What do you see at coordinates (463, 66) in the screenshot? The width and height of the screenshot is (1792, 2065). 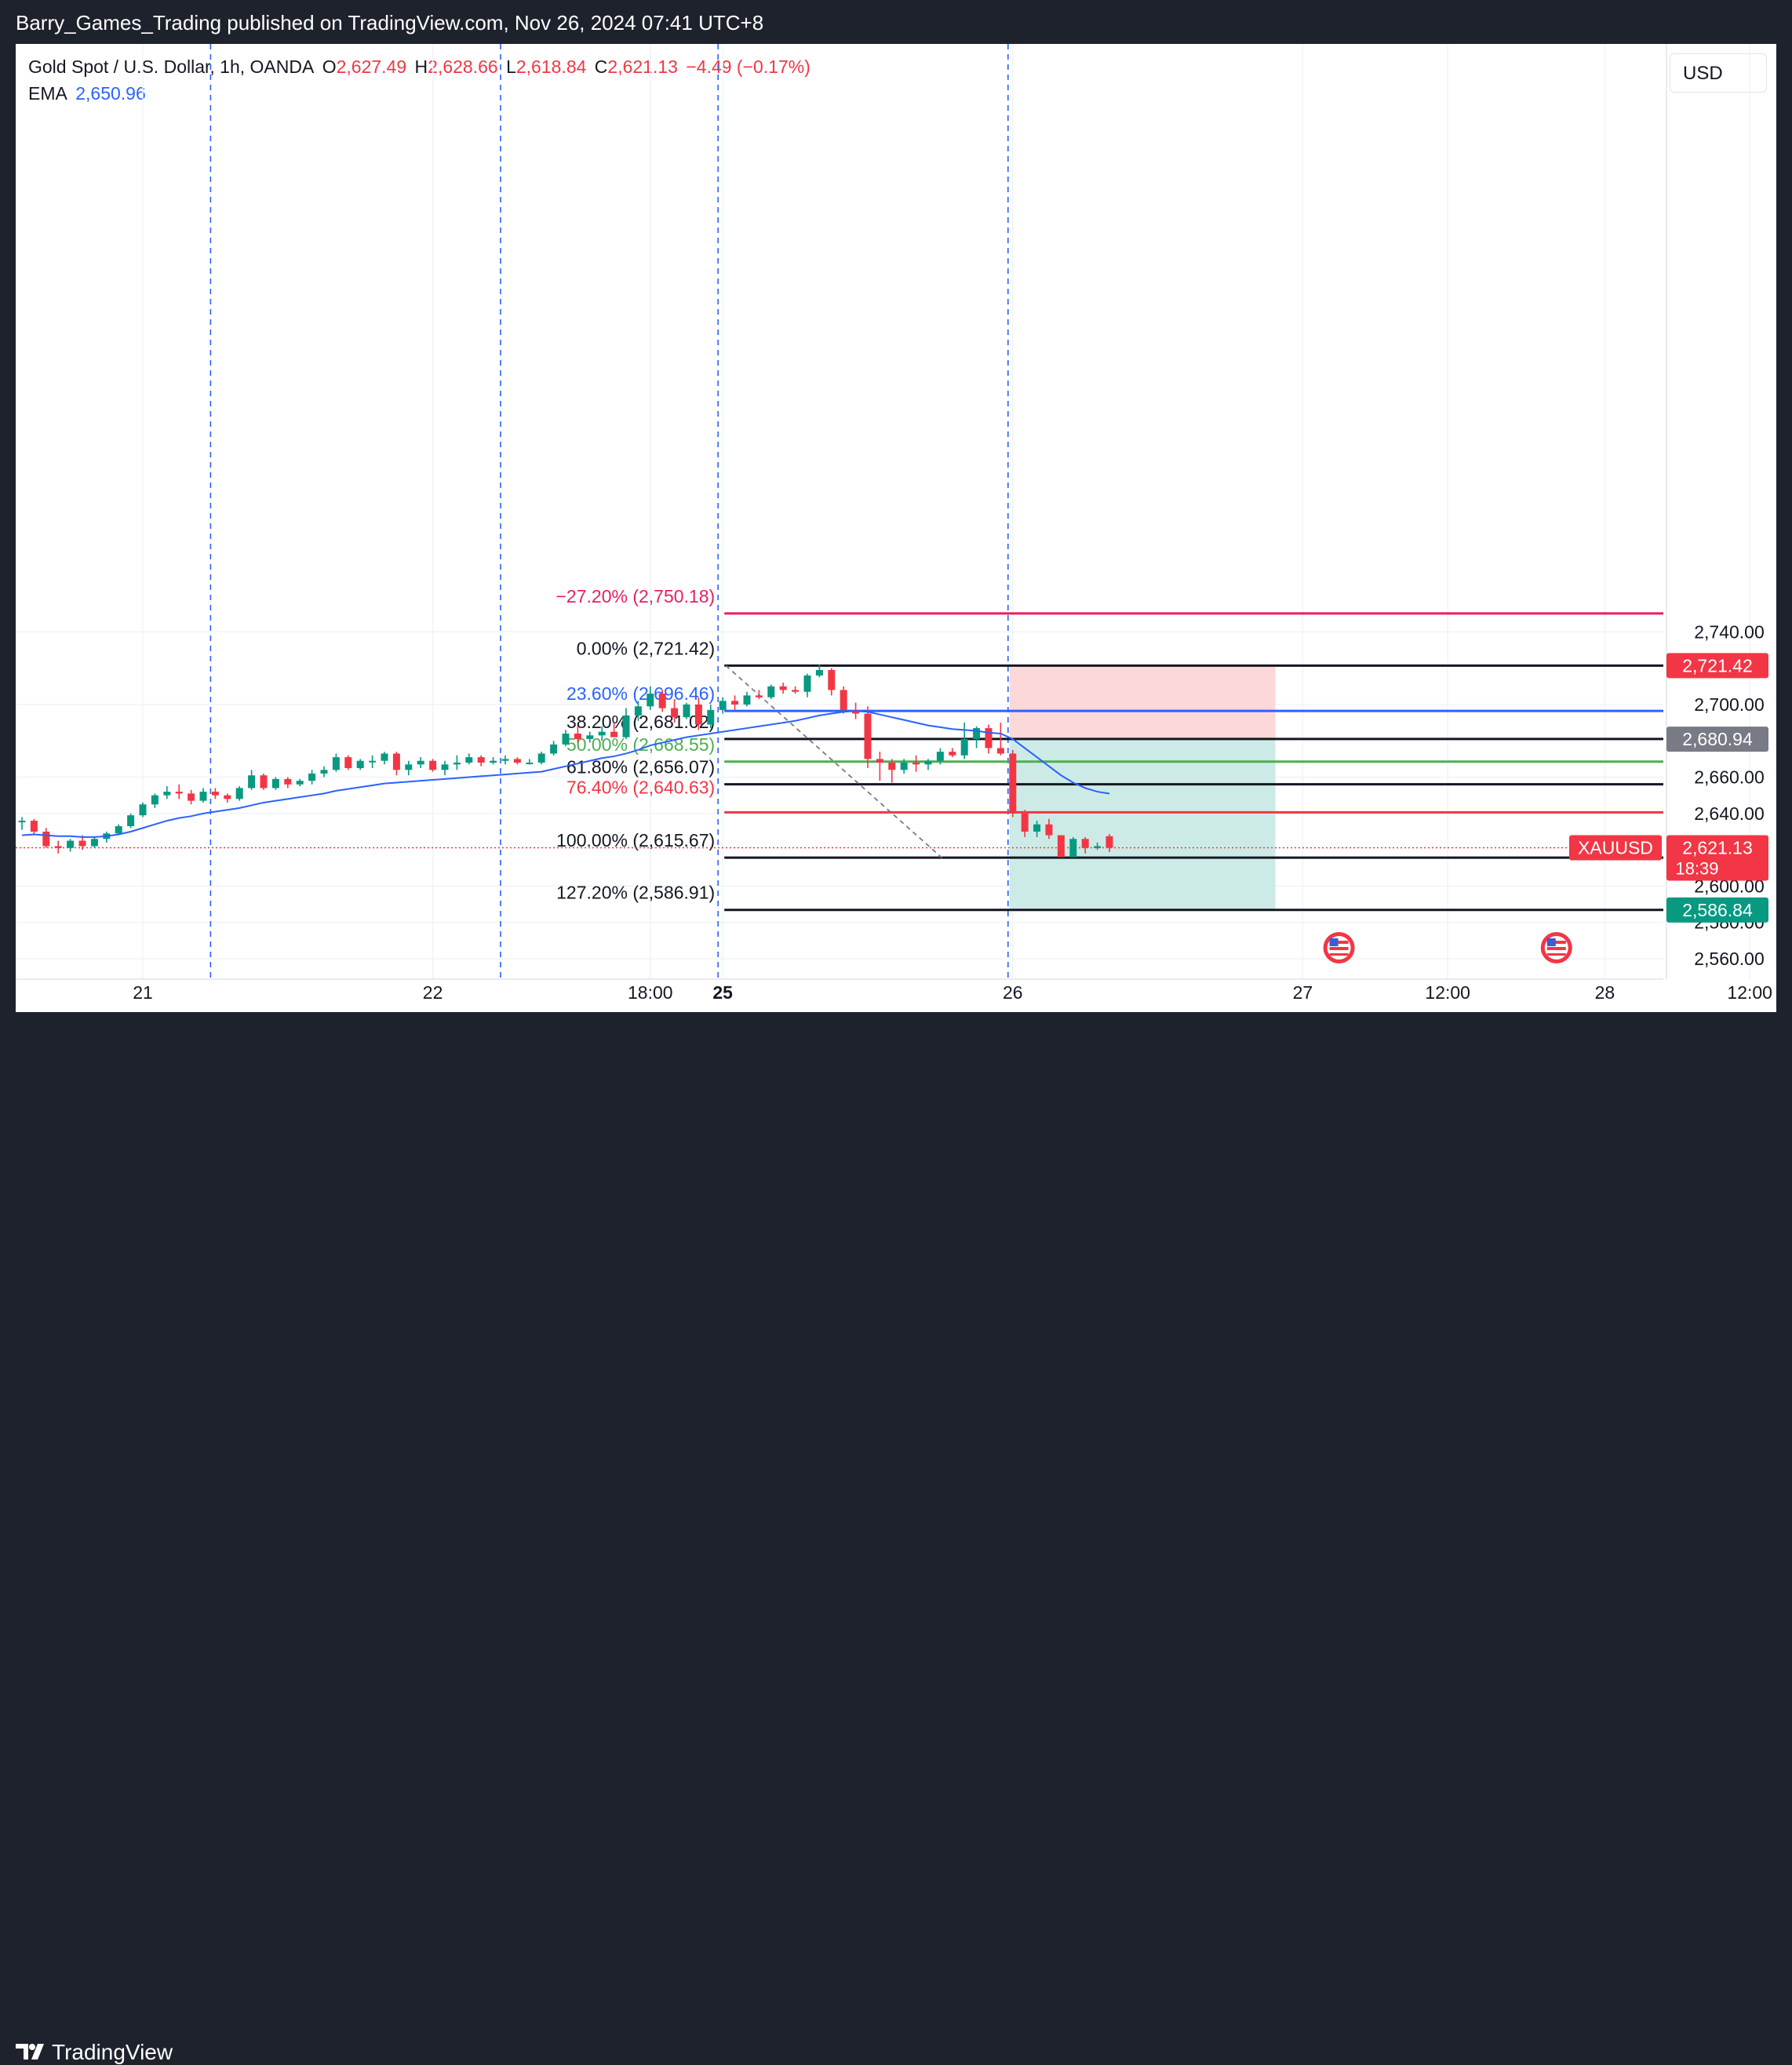 I see `high-value: 2,628.66` at bounding box center [463, 66].